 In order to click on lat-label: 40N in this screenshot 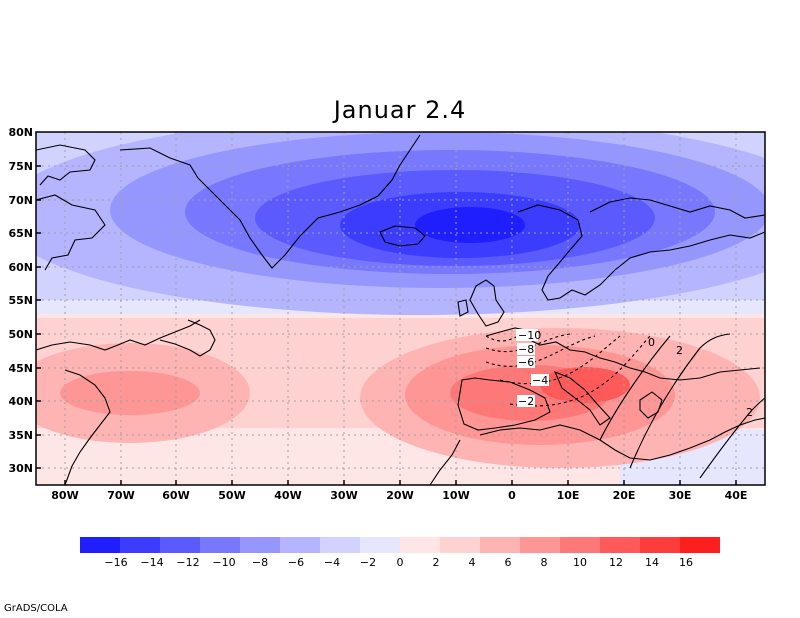, I will do `click(20, 401)`.